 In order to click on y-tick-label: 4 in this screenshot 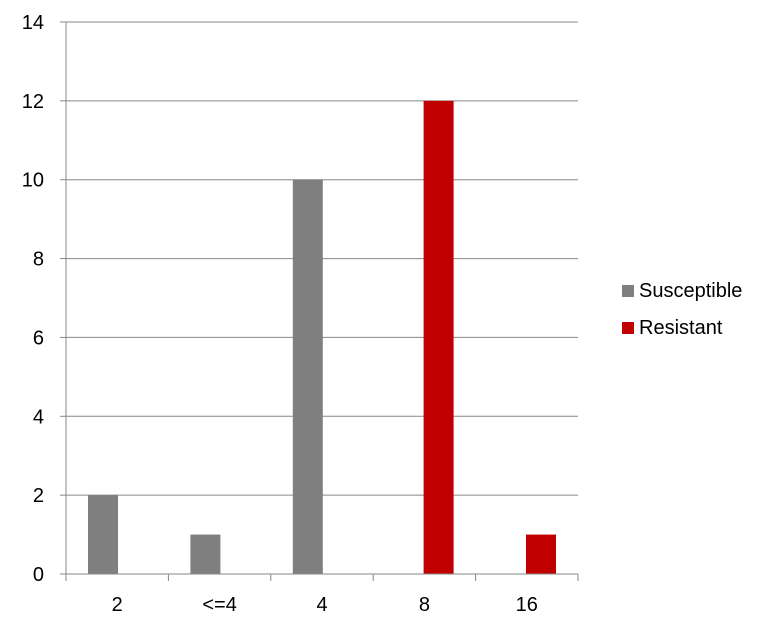, I will do `click(38, 417)`.